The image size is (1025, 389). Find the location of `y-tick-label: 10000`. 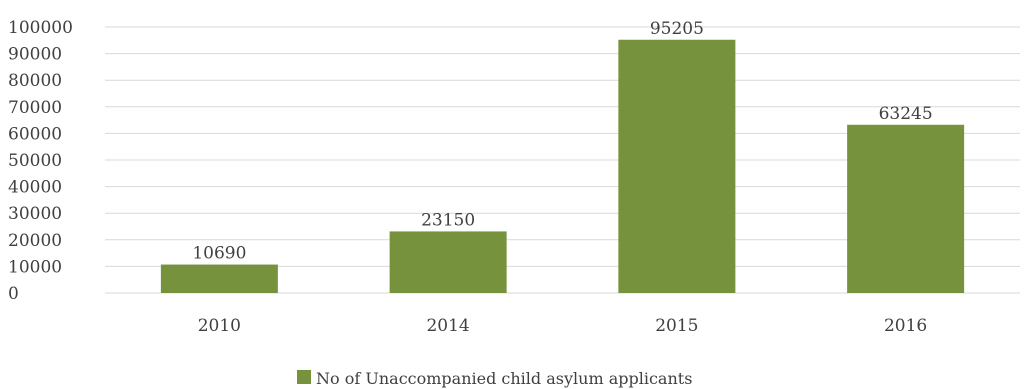

y-tick-label: 10000 is located at coordinates (35, 267).